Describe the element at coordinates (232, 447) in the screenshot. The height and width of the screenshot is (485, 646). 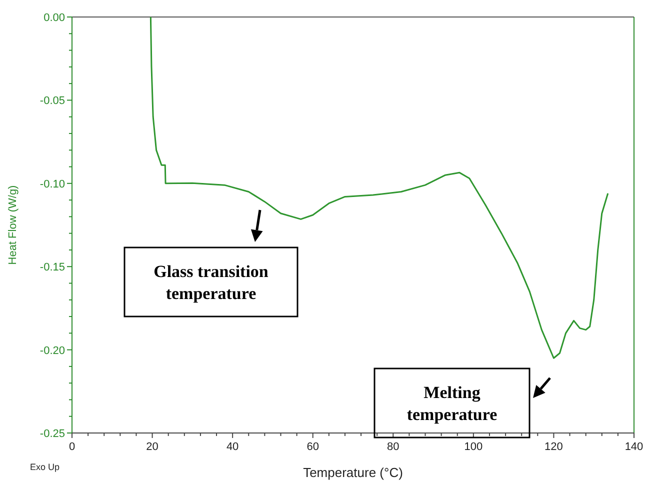
I see `x-tick-label: 40` at that location.